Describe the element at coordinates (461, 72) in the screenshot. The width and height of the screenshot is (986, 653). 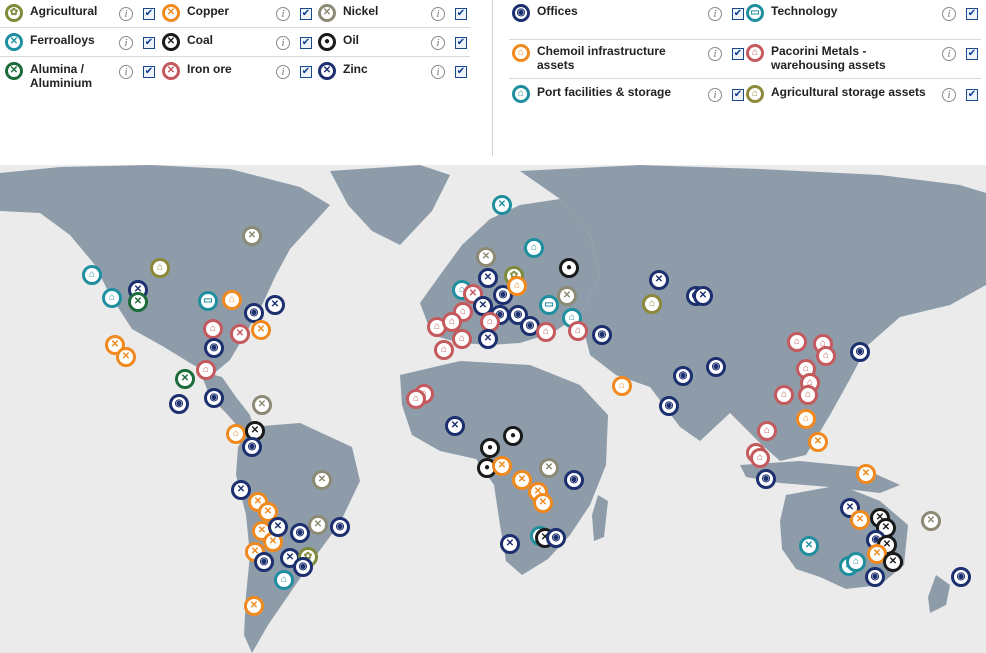
I see `filter-checkbox-zinc: ✔` at that location.